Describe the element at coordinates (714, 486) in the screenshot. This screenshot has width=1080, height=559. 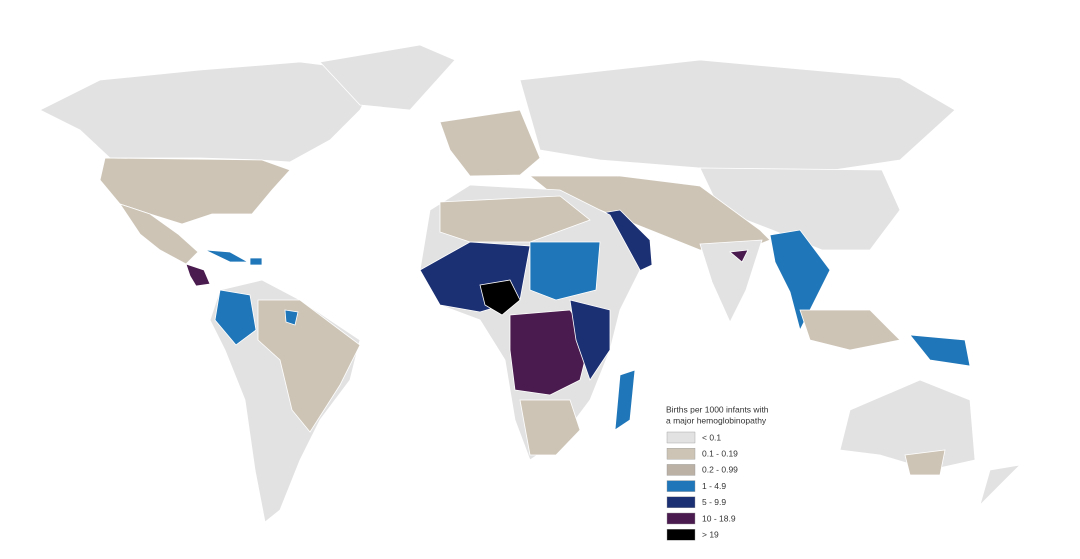
I see `legend-label: 1 - 4.9` at that location.